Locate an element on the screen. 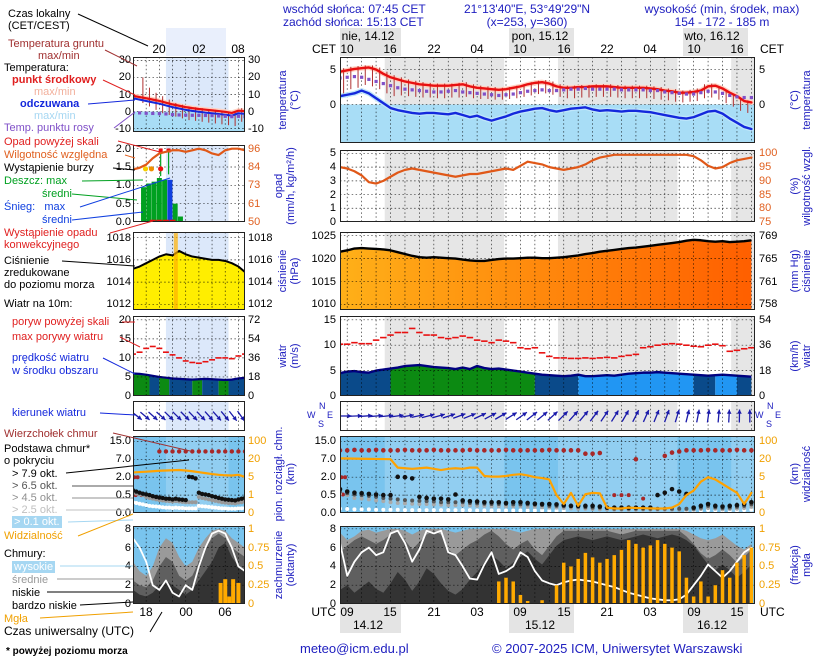 The height and width of the screenshot is (660, 820). label: UTC is located at coordinates (772, 612).